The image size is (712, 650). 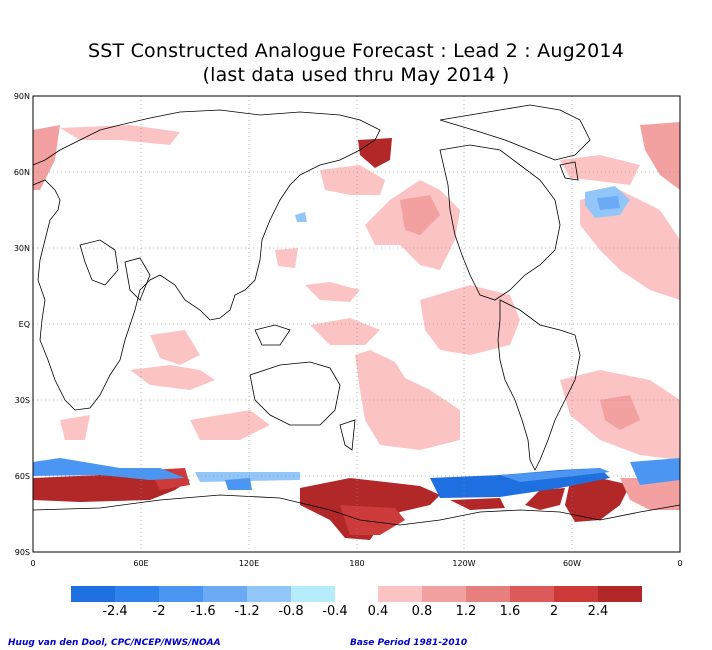 What do you see at coordinates (159, 611) in the screenshot?
I see `legend-label: -2` at bounding box center [159, 611].